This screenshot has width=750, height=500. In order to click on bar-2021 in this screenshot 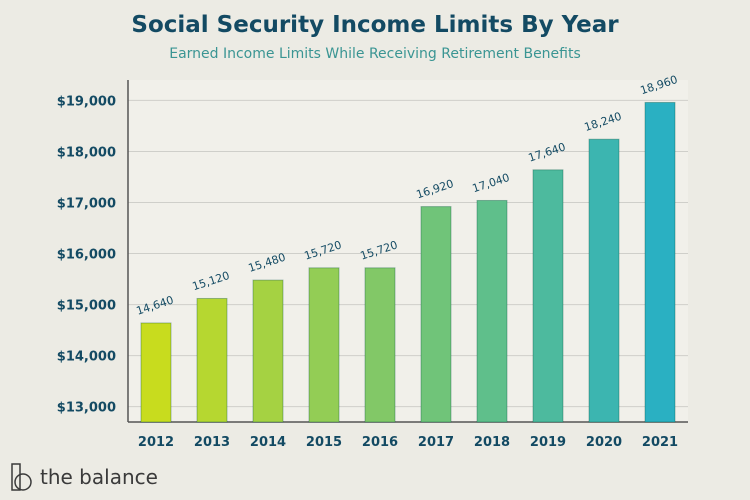, I will do `click(660, 262)`.